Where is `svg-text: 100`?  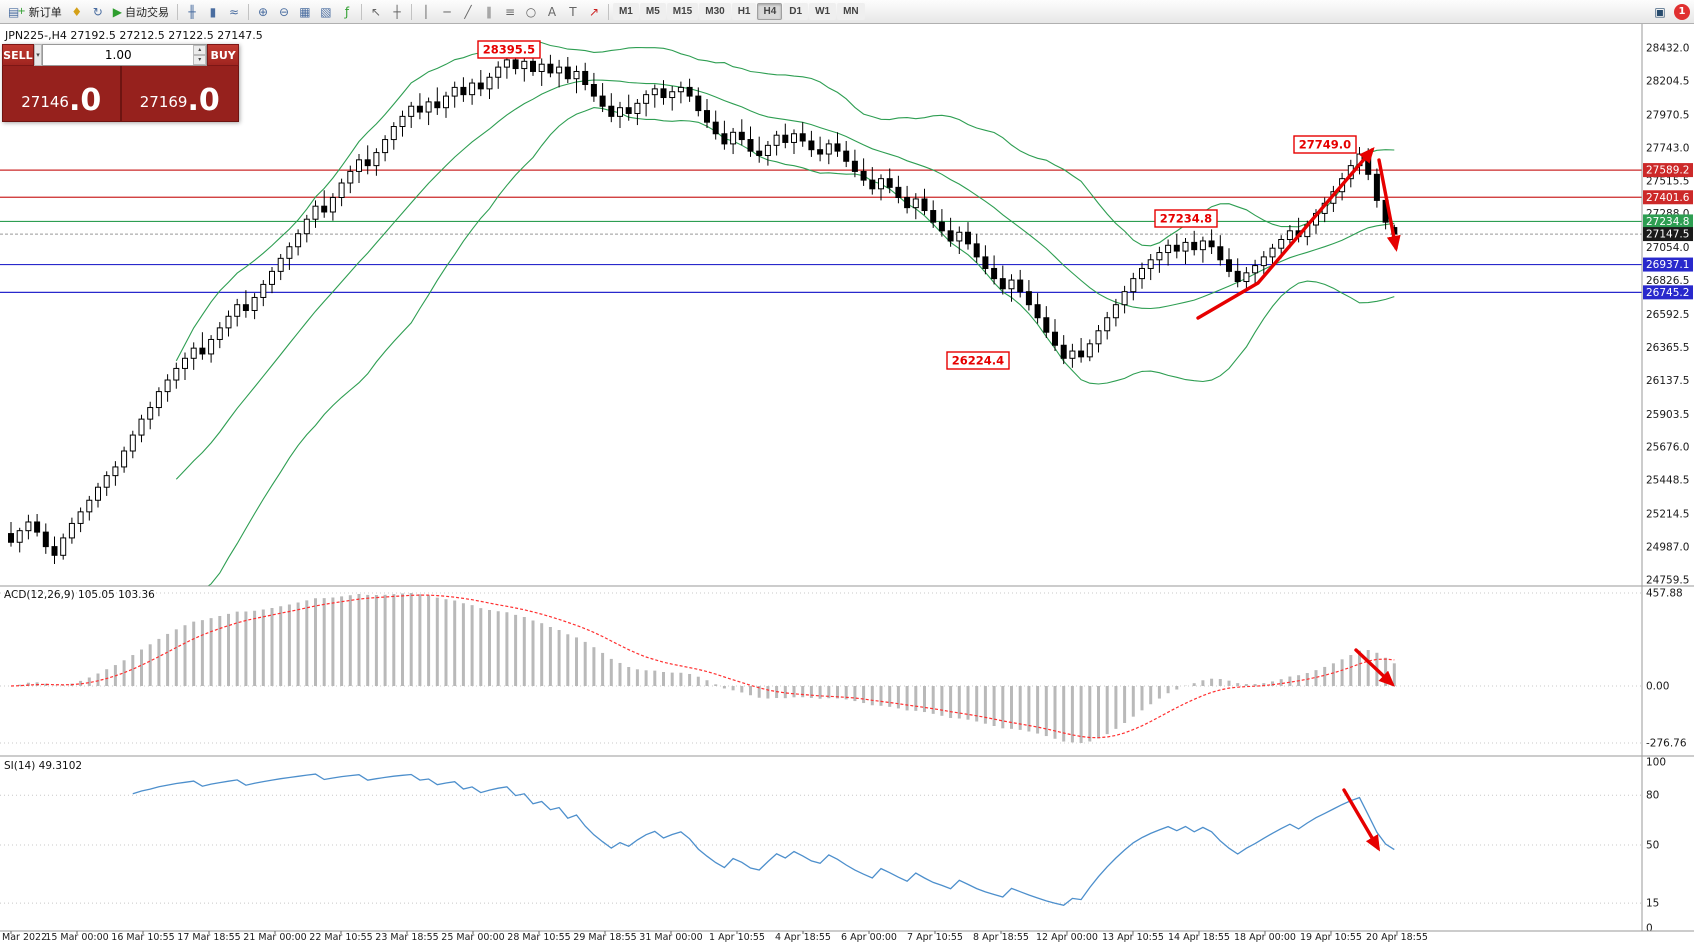 svg-text: 100 is located at coordinates (1656, 763).